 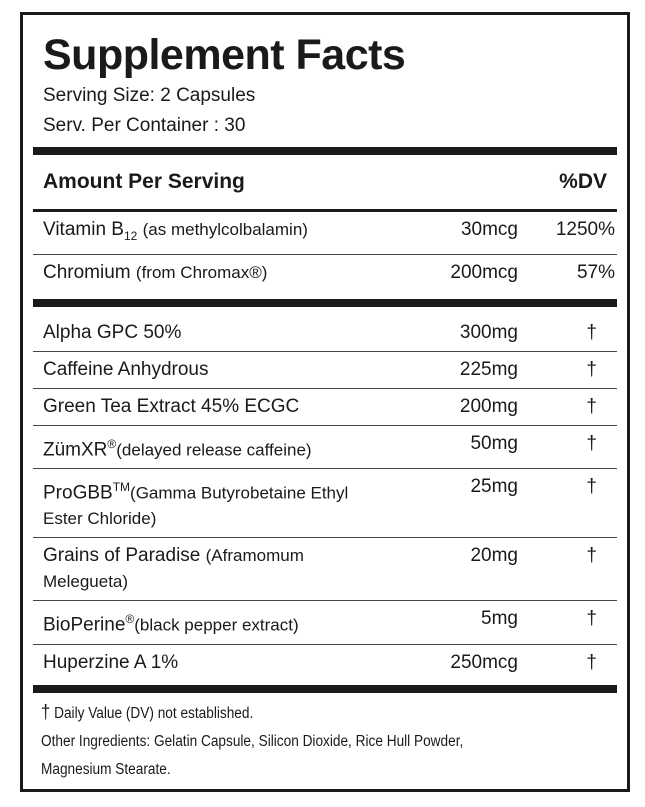 What do you see at coordinates (83, 229) in the screenshot?
I see `name-text: Vitamin B` at bounding box center [83, 229].